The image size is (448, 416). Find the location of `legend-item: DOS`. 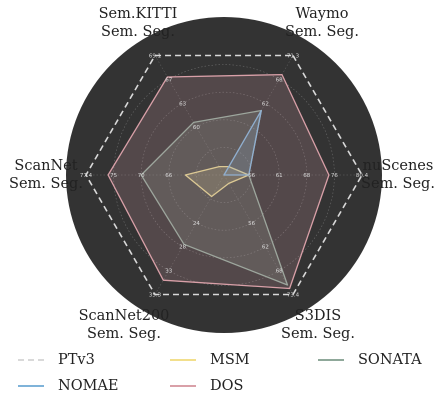

legend-item: DOS is located at coordinates (206, 386).